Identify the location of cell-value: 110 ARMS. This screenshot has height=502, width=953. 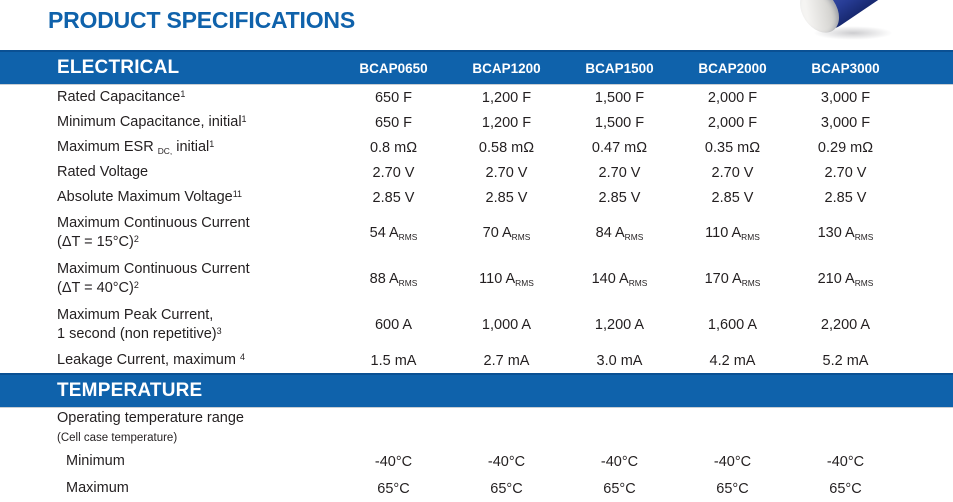
(732, 234).